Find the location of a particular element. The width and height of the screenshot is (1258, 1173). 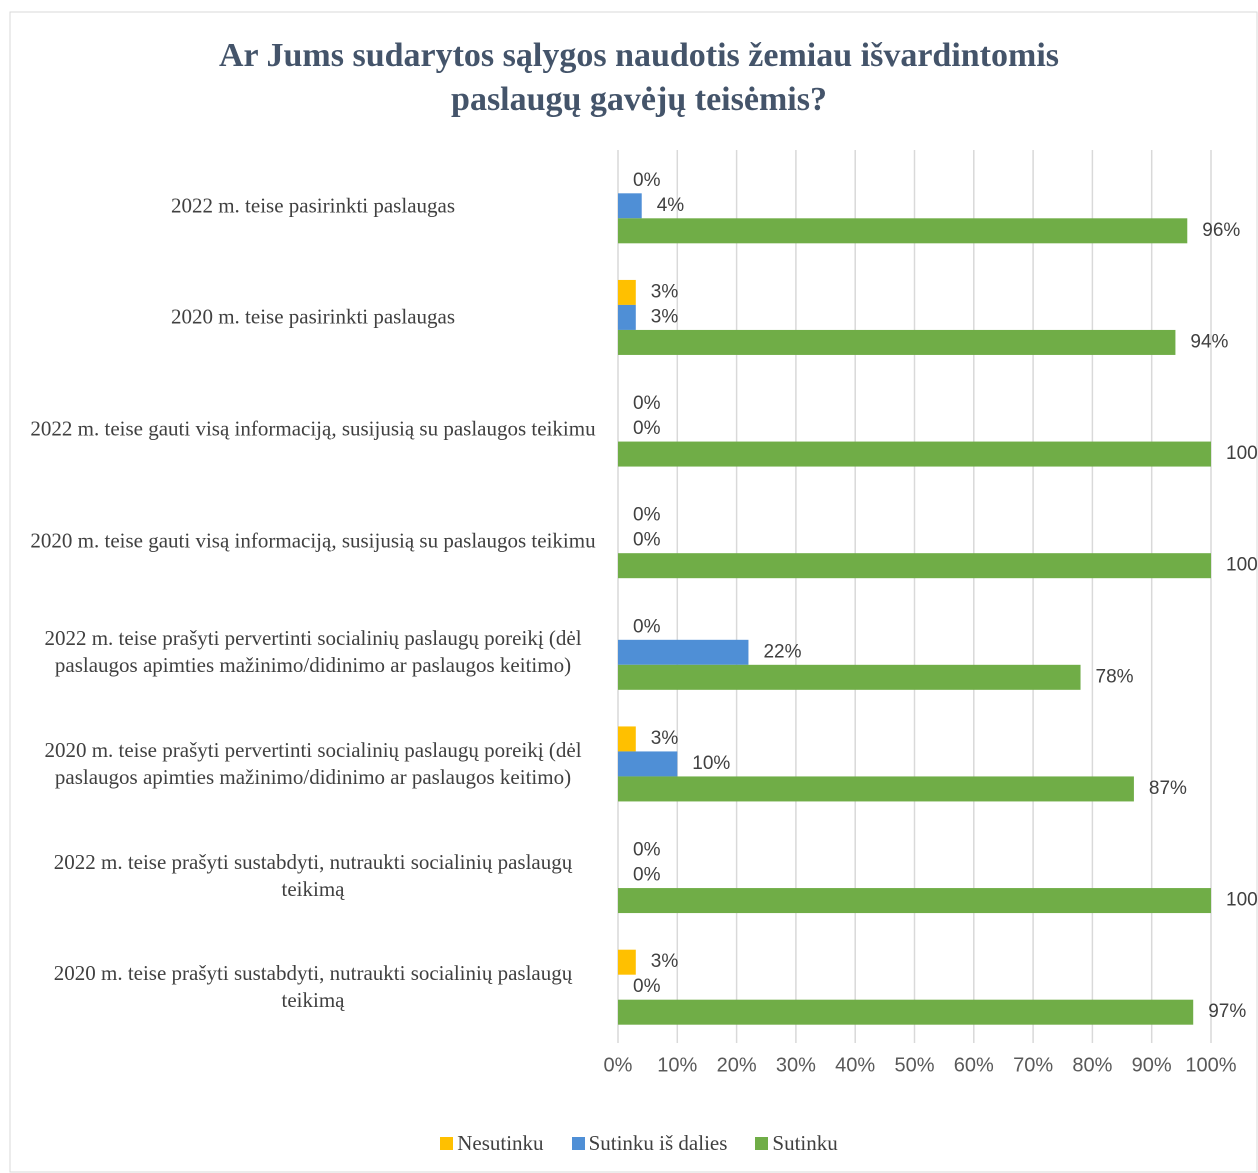

y-tick-label: 2022 m. teise pasirinkti paslaugas is located at coordinates (313, 205).